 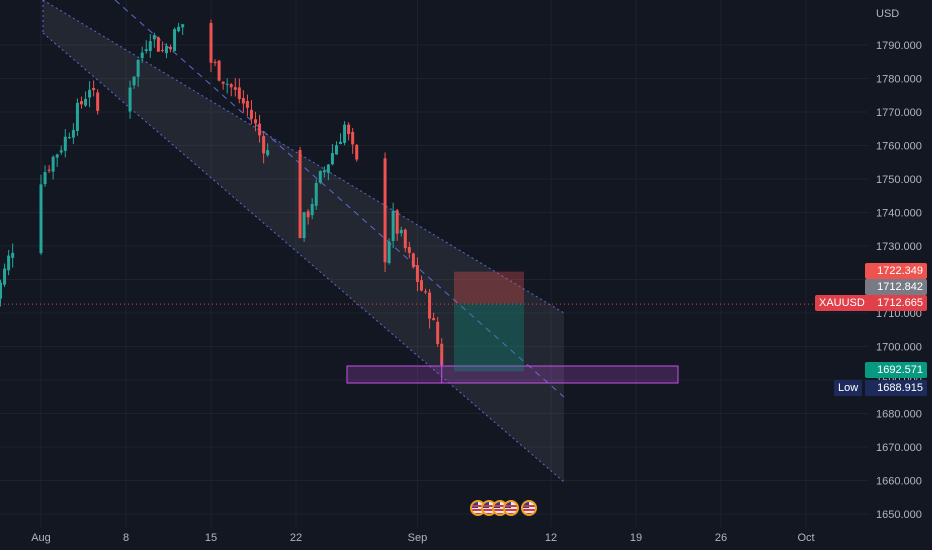 I want to click on y-tick-label: 1730.000, so click(x=899, y=247).